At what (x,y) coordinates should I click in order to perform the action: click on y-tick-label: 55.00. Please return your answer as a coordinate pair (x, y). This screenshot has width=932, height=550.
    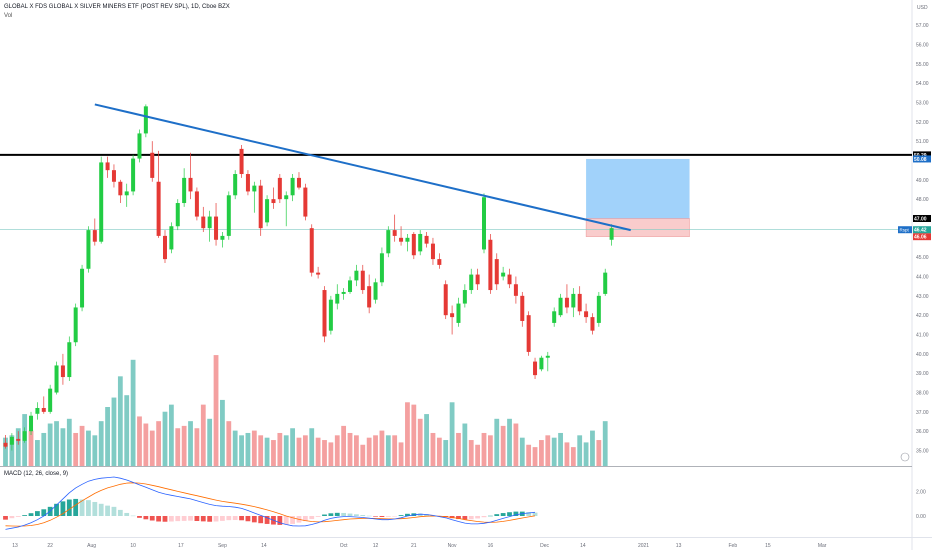
    Looking at the image, I should click on (922, 65).